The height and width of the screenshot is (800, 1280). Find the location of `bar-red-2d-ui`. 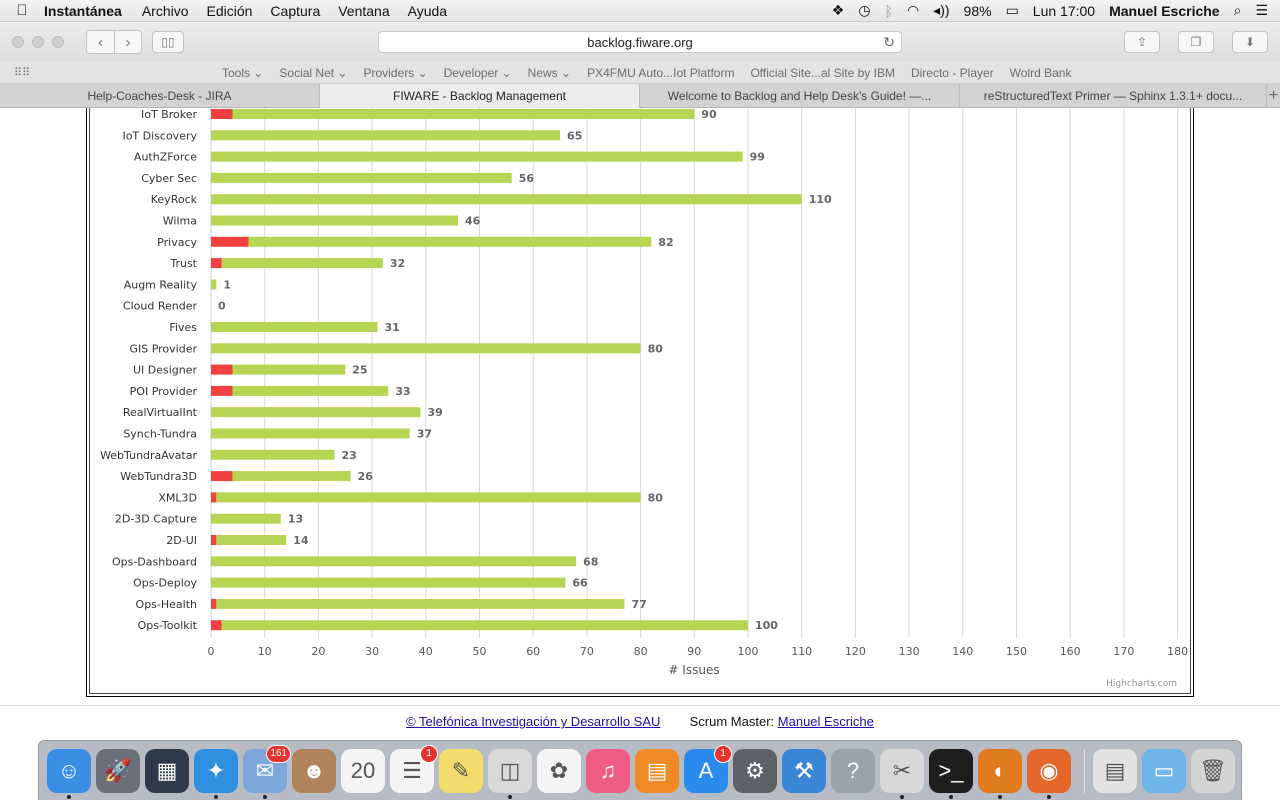

bar-red-2d-ui is located at coordinates (214, 540).